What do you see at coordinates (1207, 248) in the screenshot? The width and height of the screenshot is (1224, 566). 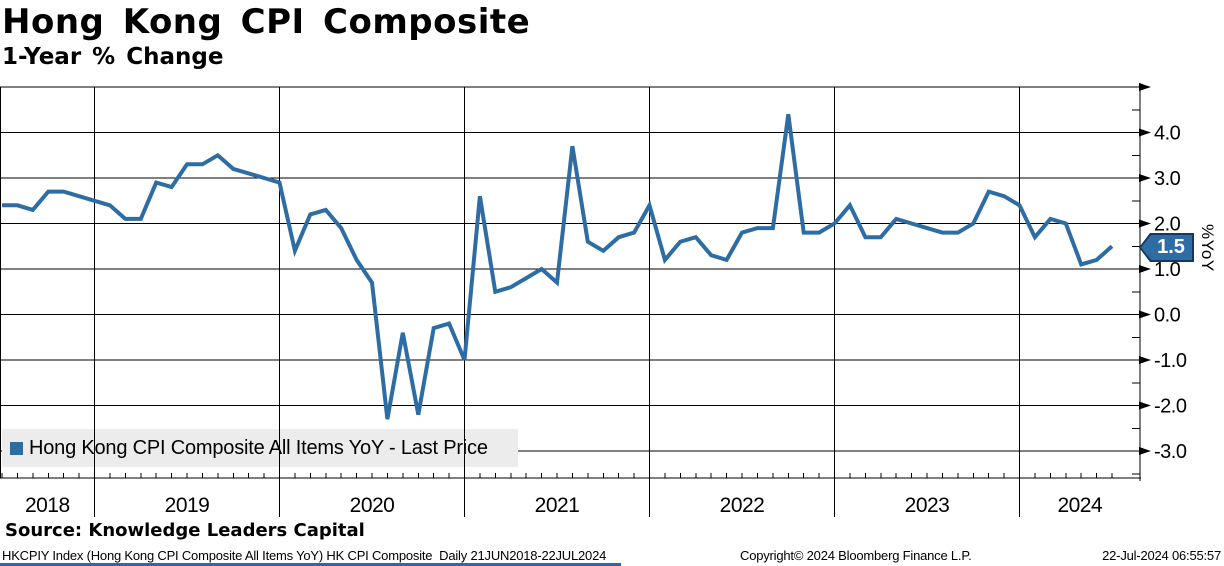 I see `y-axis-title: %YoY` at bounding box center [1207, 248].